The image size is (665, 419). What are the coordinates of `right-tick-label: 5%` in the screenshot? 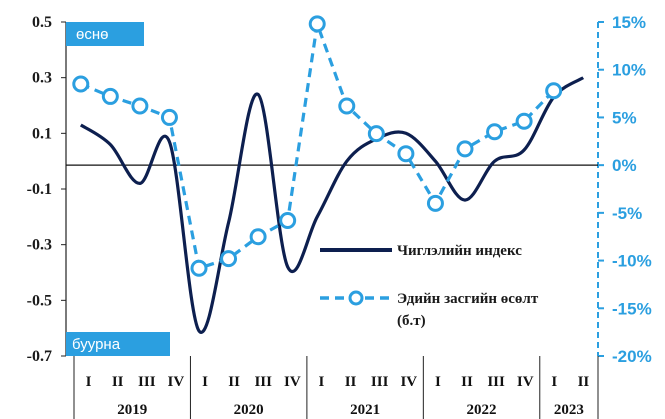 It's located at (624, 117).